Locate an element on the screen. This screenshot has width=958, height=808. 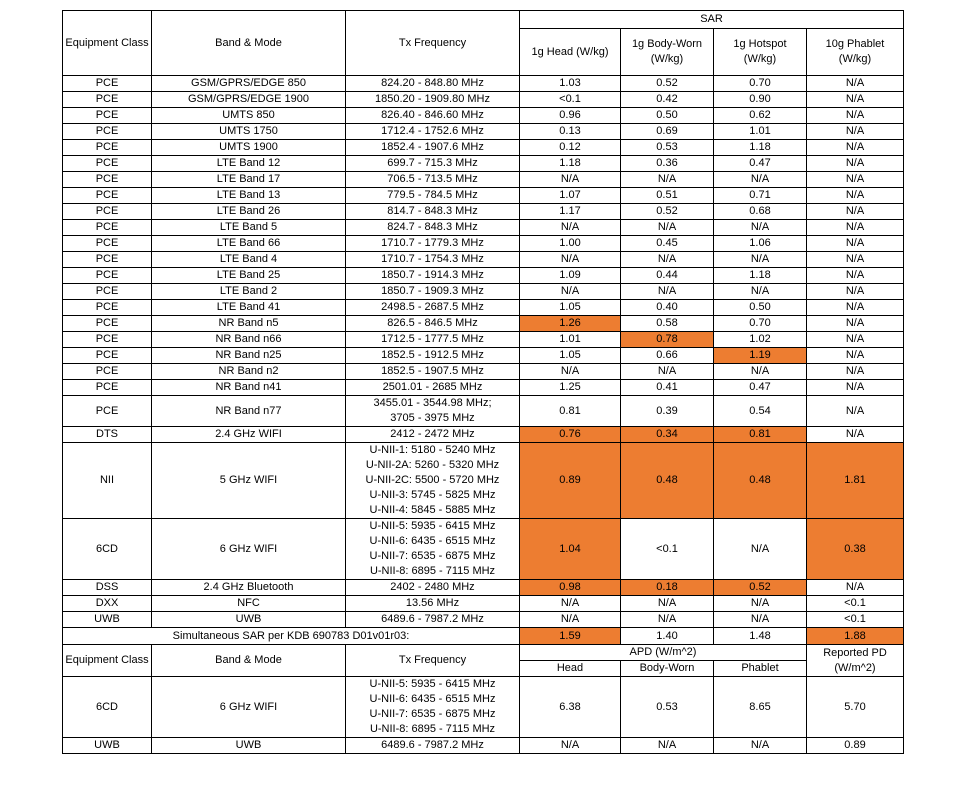
tx-frequency-cell: 826.5 - 846.5 MHz is located at coordinates (432, 323).